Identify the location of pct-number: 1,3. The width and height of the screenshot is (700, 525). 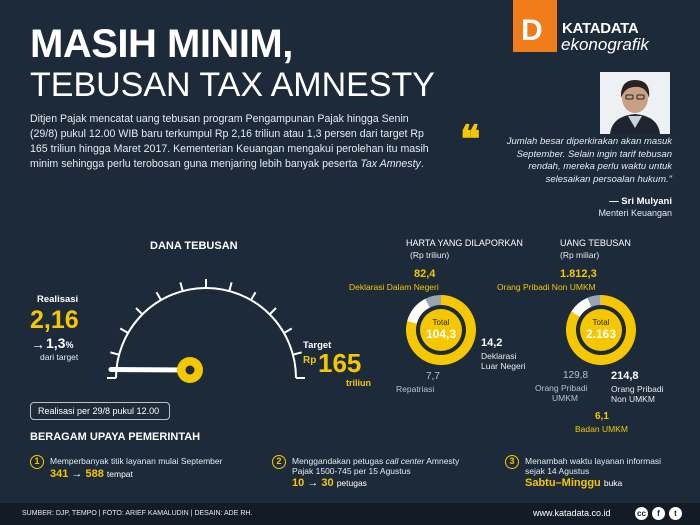
(56, 343).